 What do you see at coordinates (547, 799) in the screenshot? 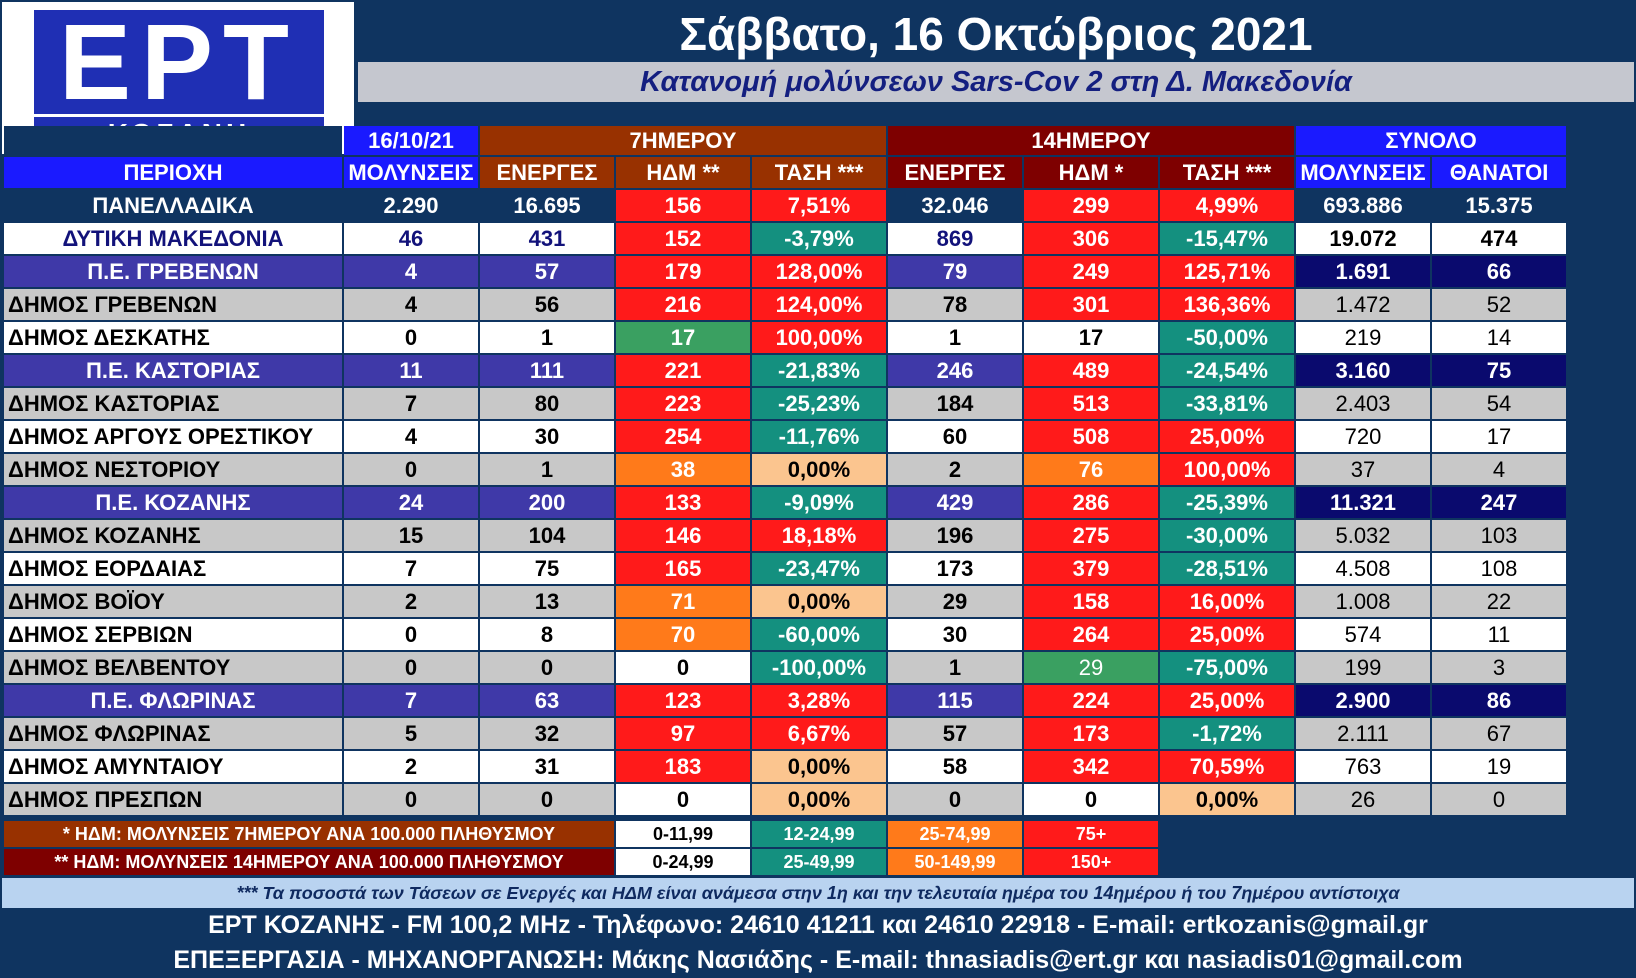
I see `cell-active-7d: 0` at bounding box center [547, 799].